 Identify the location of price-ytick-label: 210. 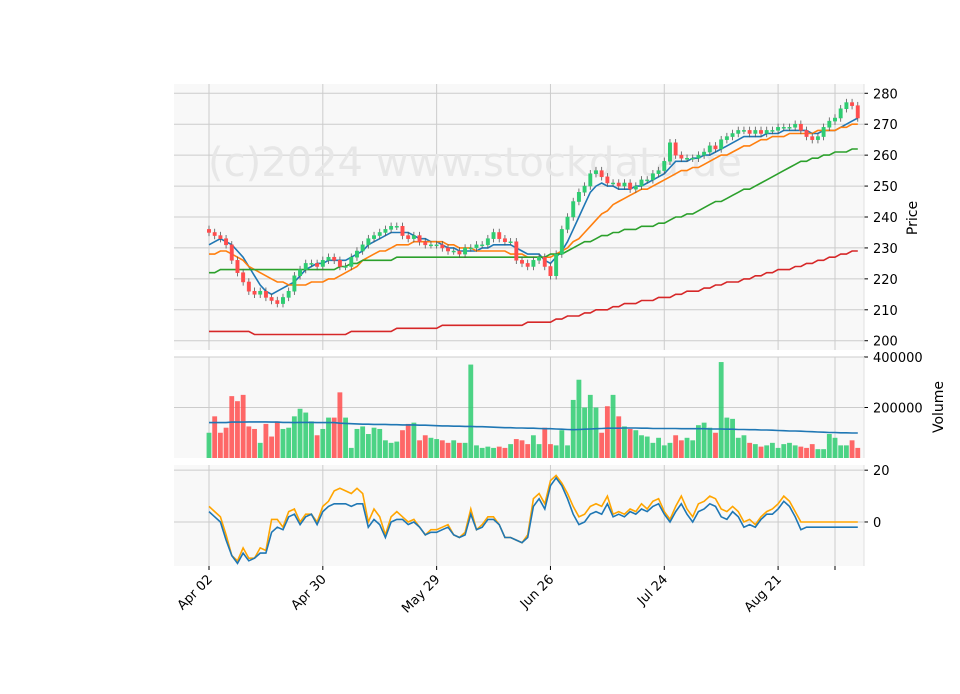
(885, 311).